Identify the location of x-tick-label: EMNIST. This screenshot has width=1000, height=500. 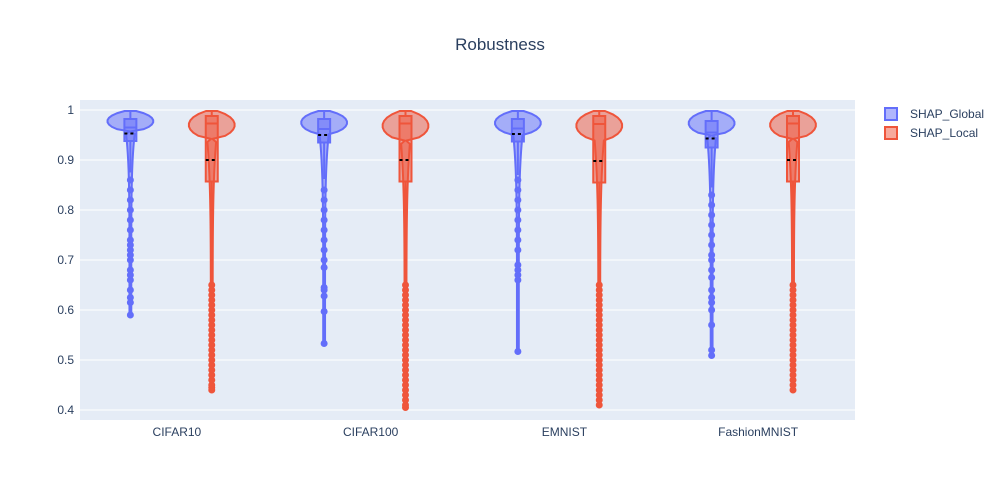
(565, 432).